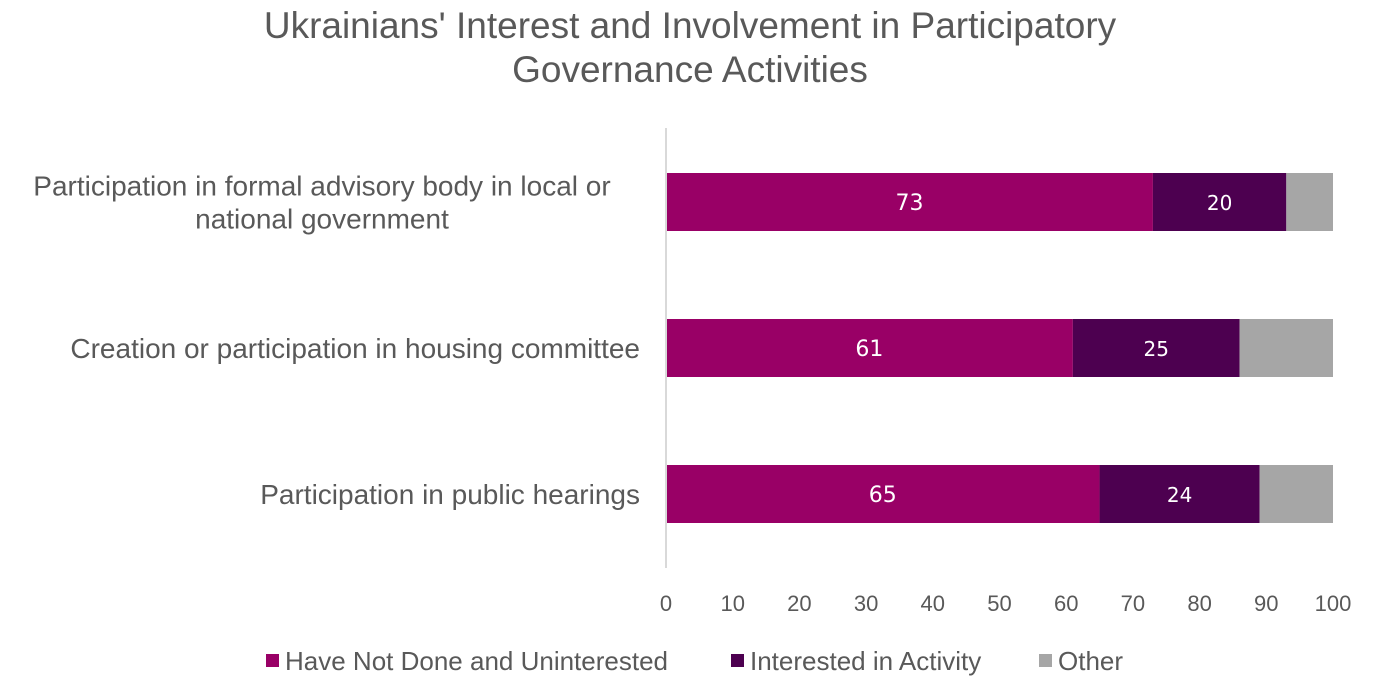 This screenshot has height=693, width=1373. I want to click on x-tick-label: 10, so click(732, 603).